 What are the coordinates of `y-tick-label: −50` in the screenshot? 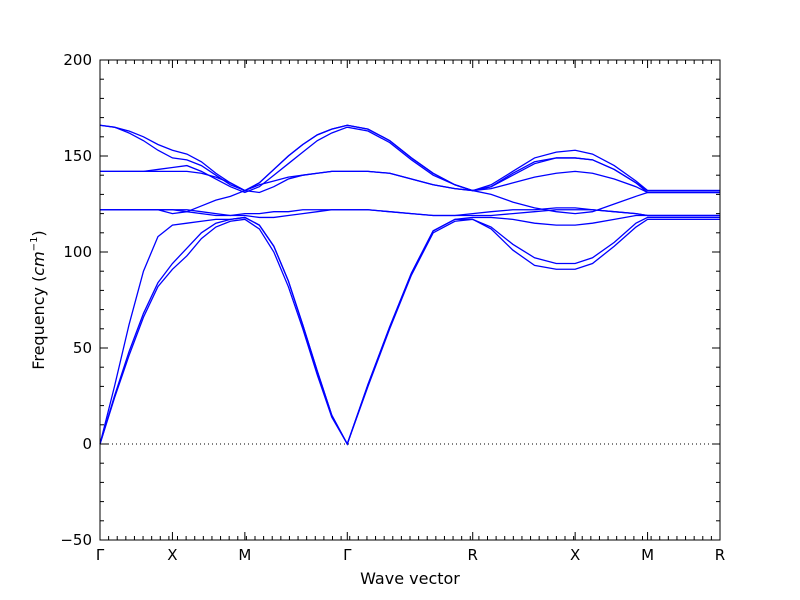 It's located at (76, 540).